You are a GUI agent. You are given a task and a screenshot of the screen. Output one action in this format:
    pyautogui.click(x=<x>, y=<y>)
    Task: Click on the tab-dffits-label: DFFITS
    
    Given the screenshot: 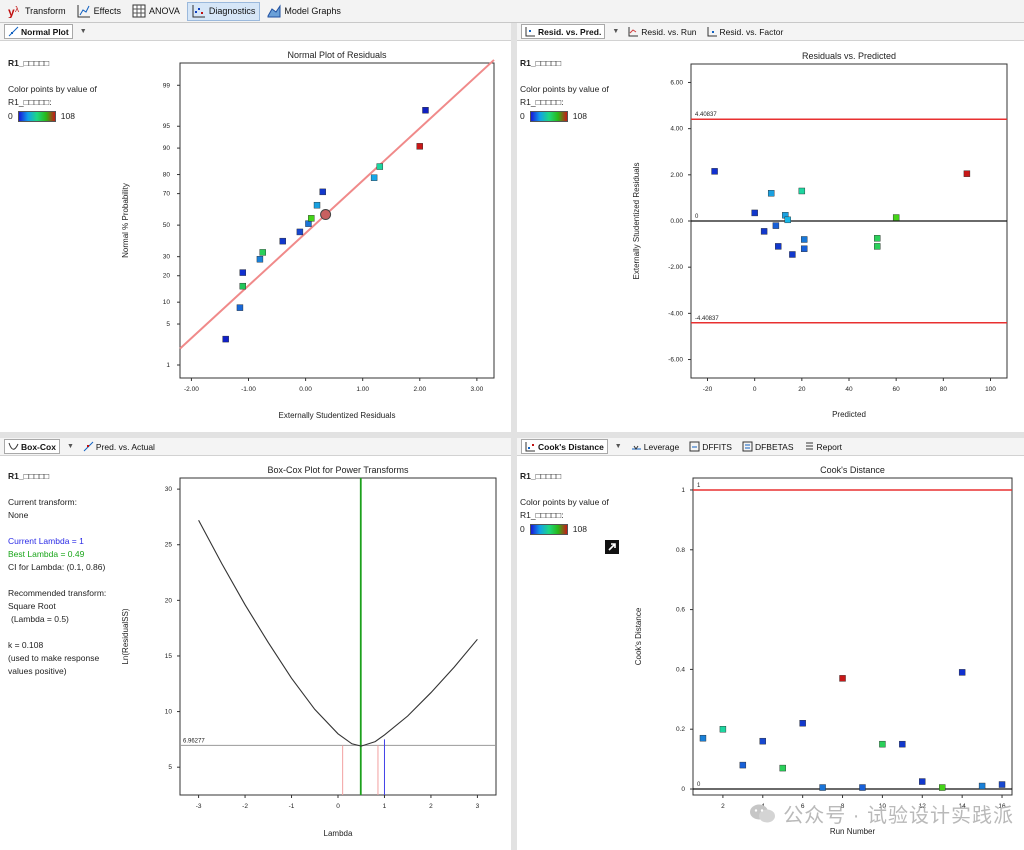 What is the action you would take?
    pyautogui.click(x=717, y=446)
    